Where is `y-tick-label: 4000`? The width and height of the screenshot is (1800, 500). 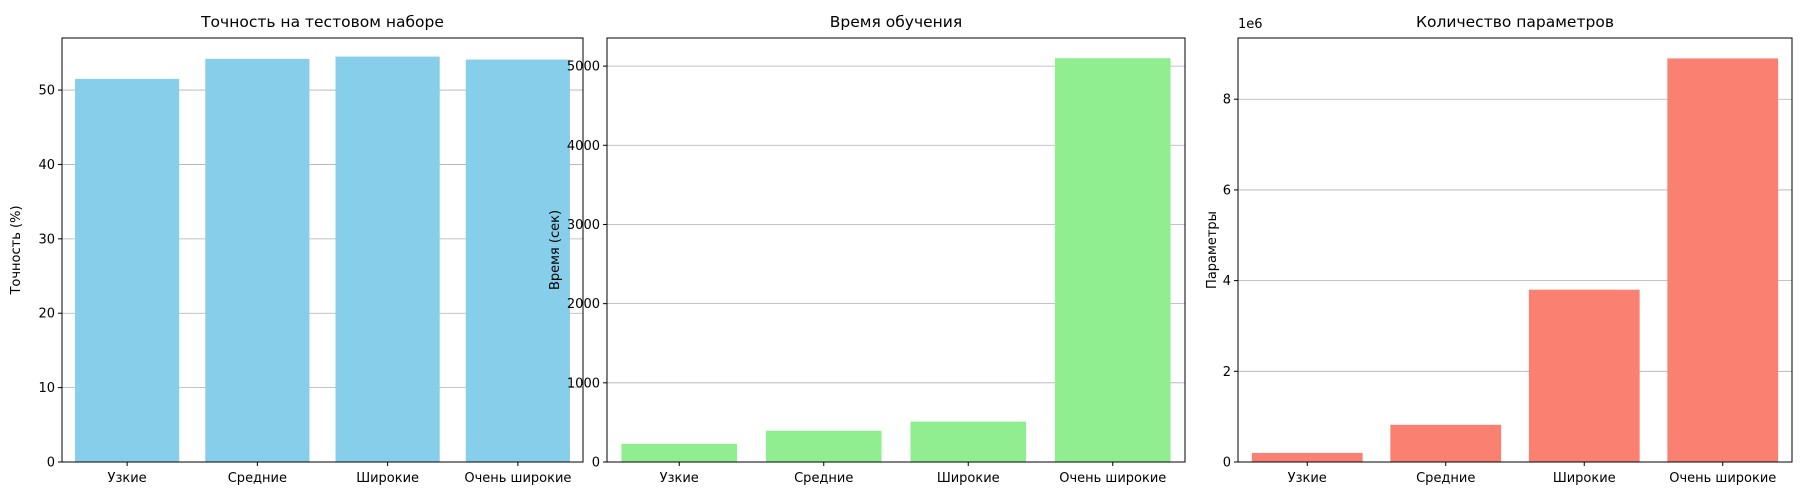
y-tick-label: 4000 is located at coordinates (583, 146).